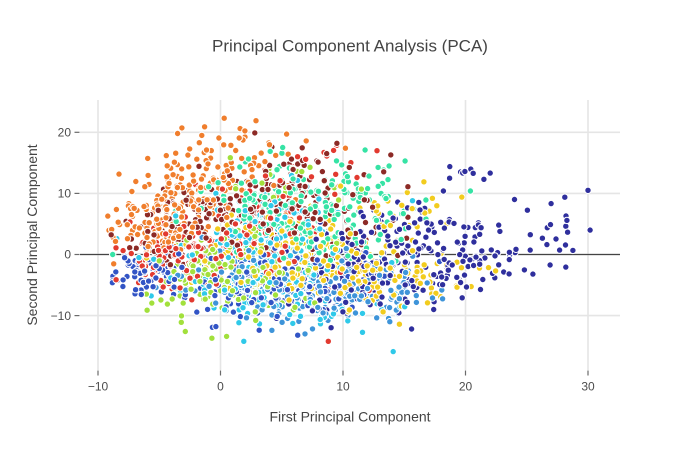  I want to click on svg-text:Principal Component Analysis (: Principal Component Analysis (PCA), so click(350, 46).